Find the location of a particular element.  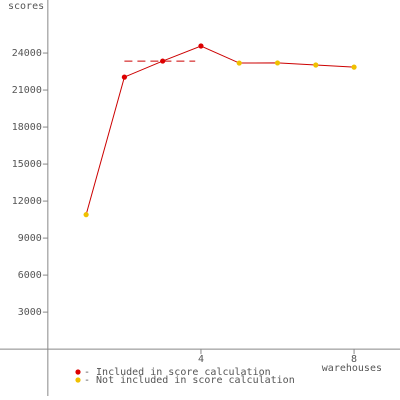

y-tick-label: 9000 is located at coordinates (30, 238).